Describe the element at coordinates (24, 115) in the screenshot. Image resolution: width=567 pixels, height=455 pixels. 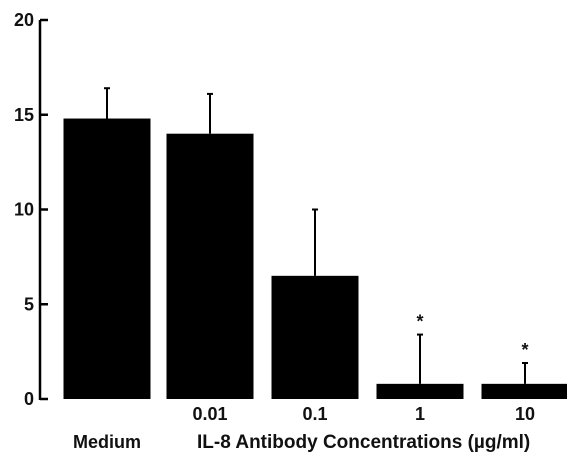
I see `y-tick-label: 15` at that location.